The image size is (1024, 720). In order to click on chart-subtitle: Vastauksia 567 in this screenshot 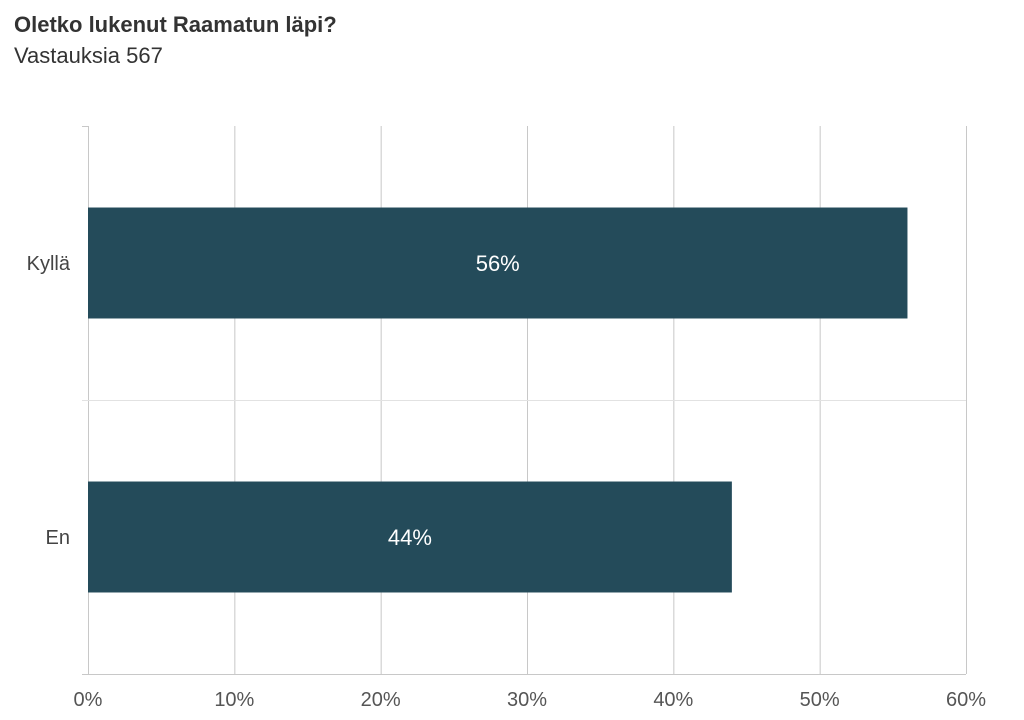, I will do `click(88, 55)`.